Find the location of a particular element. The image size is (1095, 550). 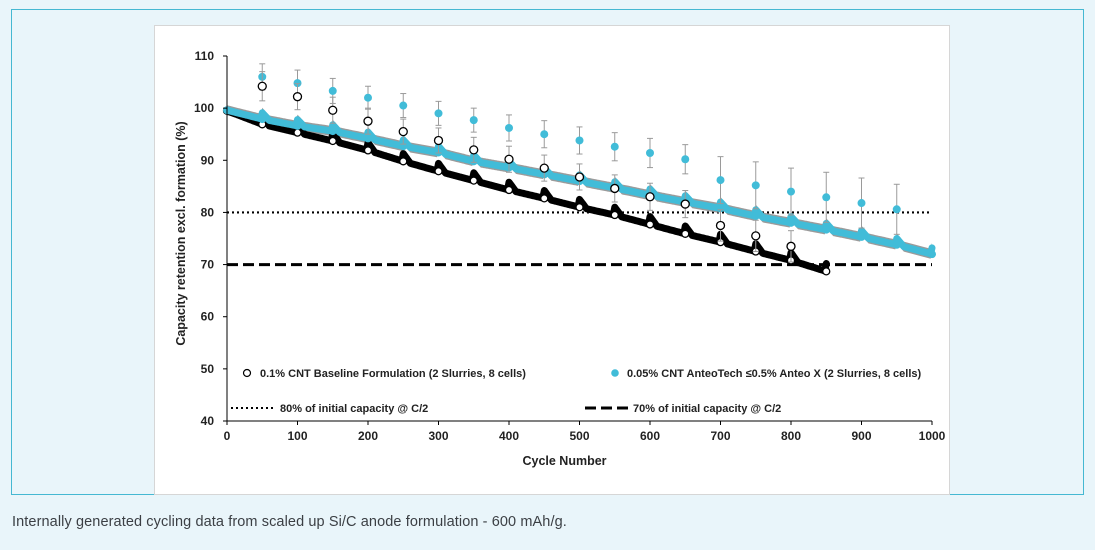

y-tick-label: 90 is located at coordinates (208, 160).